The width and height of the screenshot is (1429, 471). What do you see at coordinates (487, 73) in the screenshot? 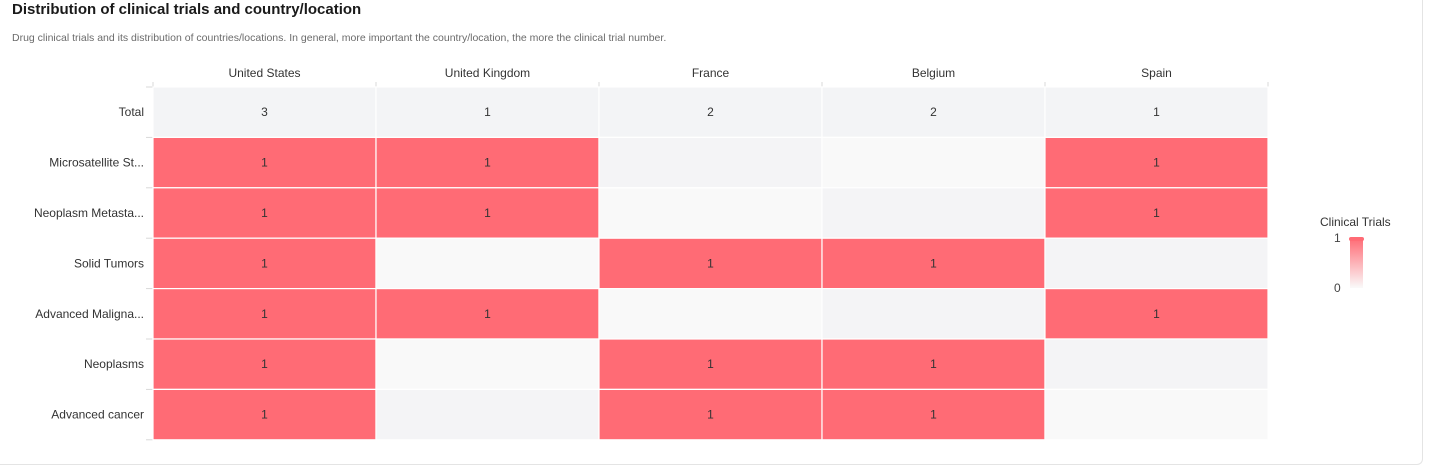
I see `column-label: United Kingdom` at bounding box center [487, 73].